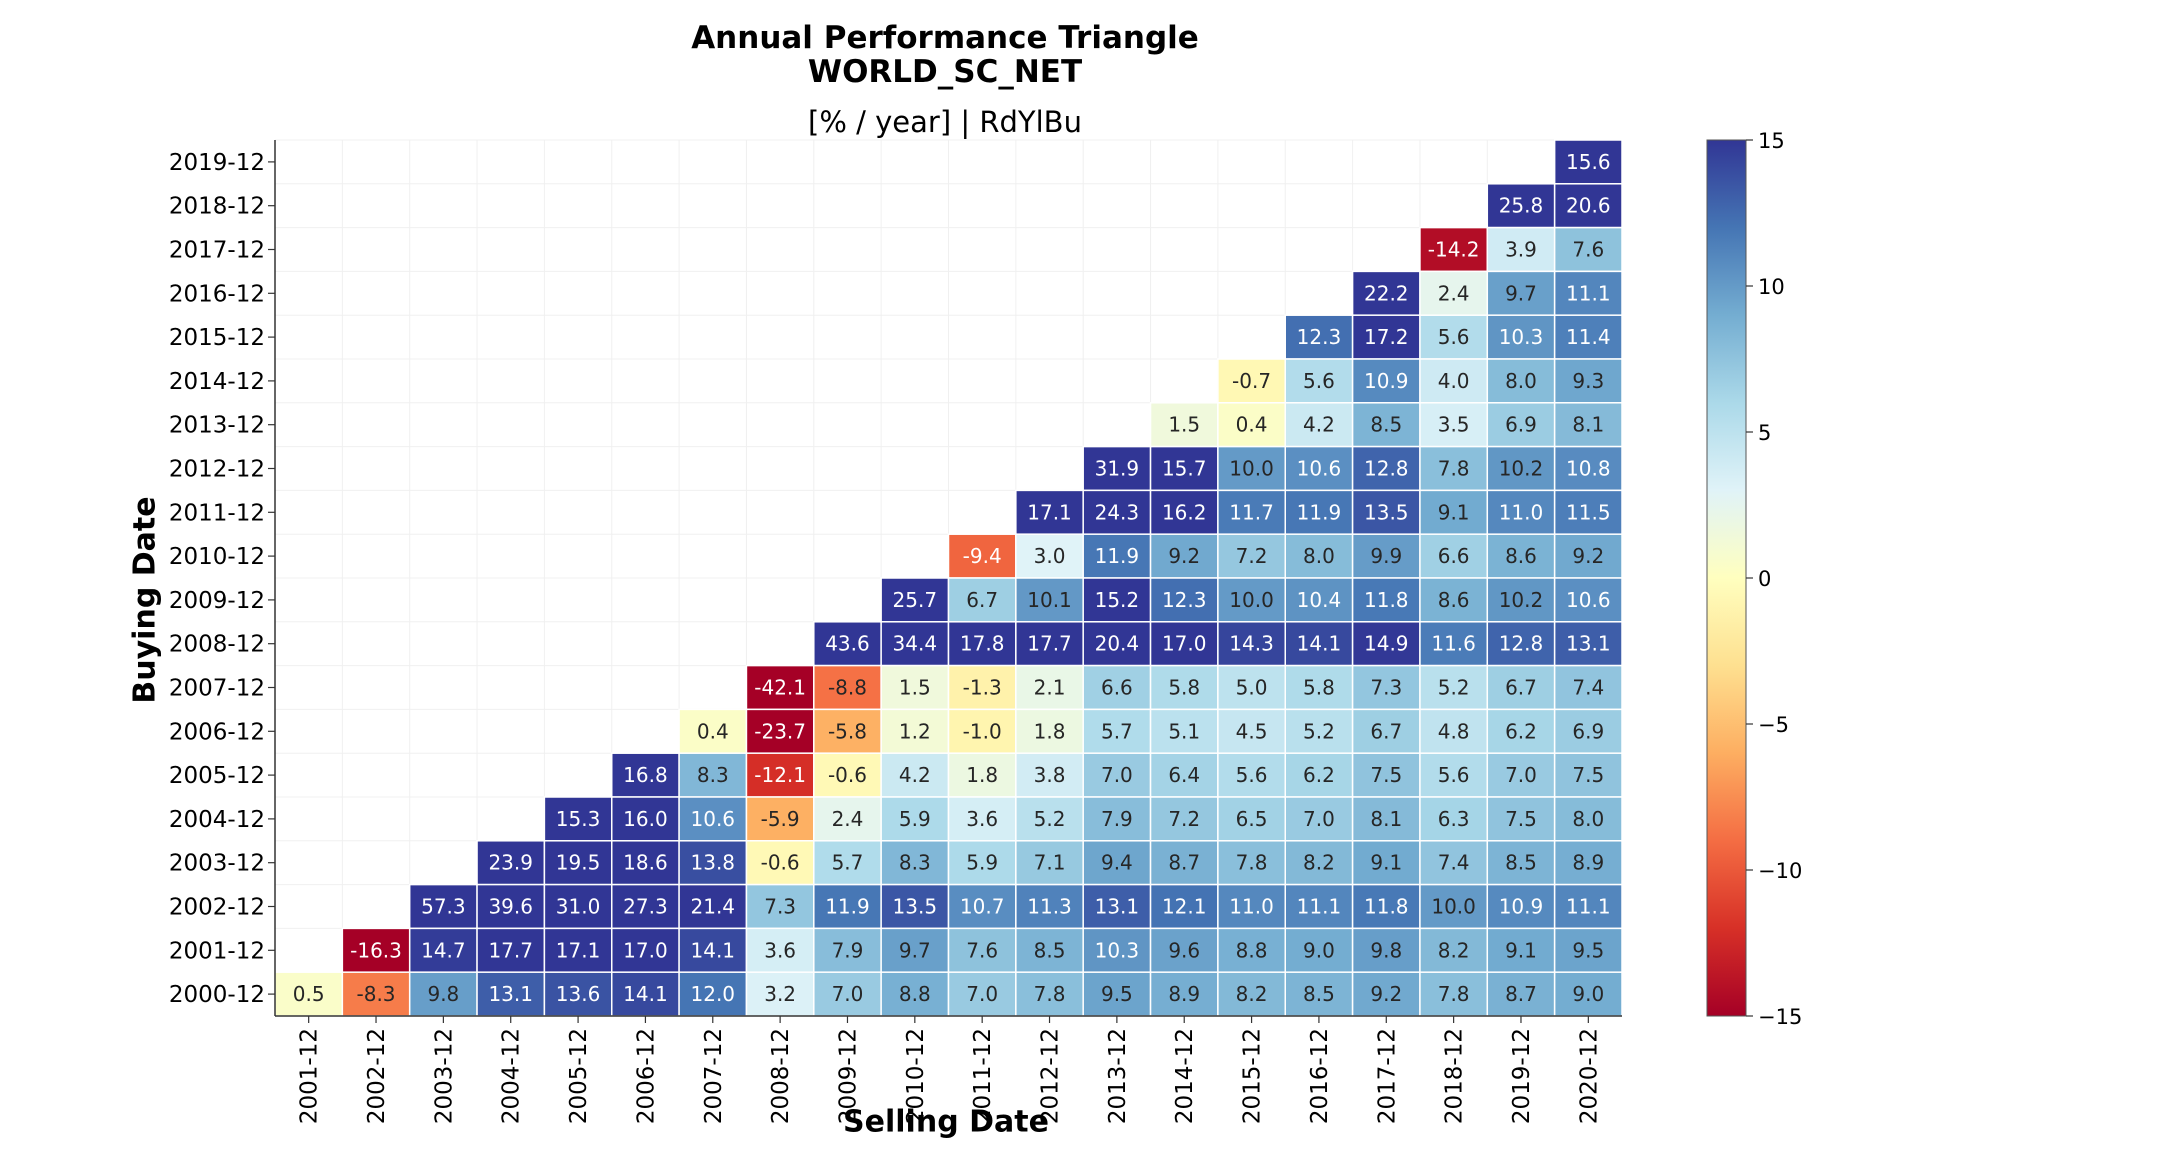  I want to click on cell-value-label: 2.1, so click(1050, 688).